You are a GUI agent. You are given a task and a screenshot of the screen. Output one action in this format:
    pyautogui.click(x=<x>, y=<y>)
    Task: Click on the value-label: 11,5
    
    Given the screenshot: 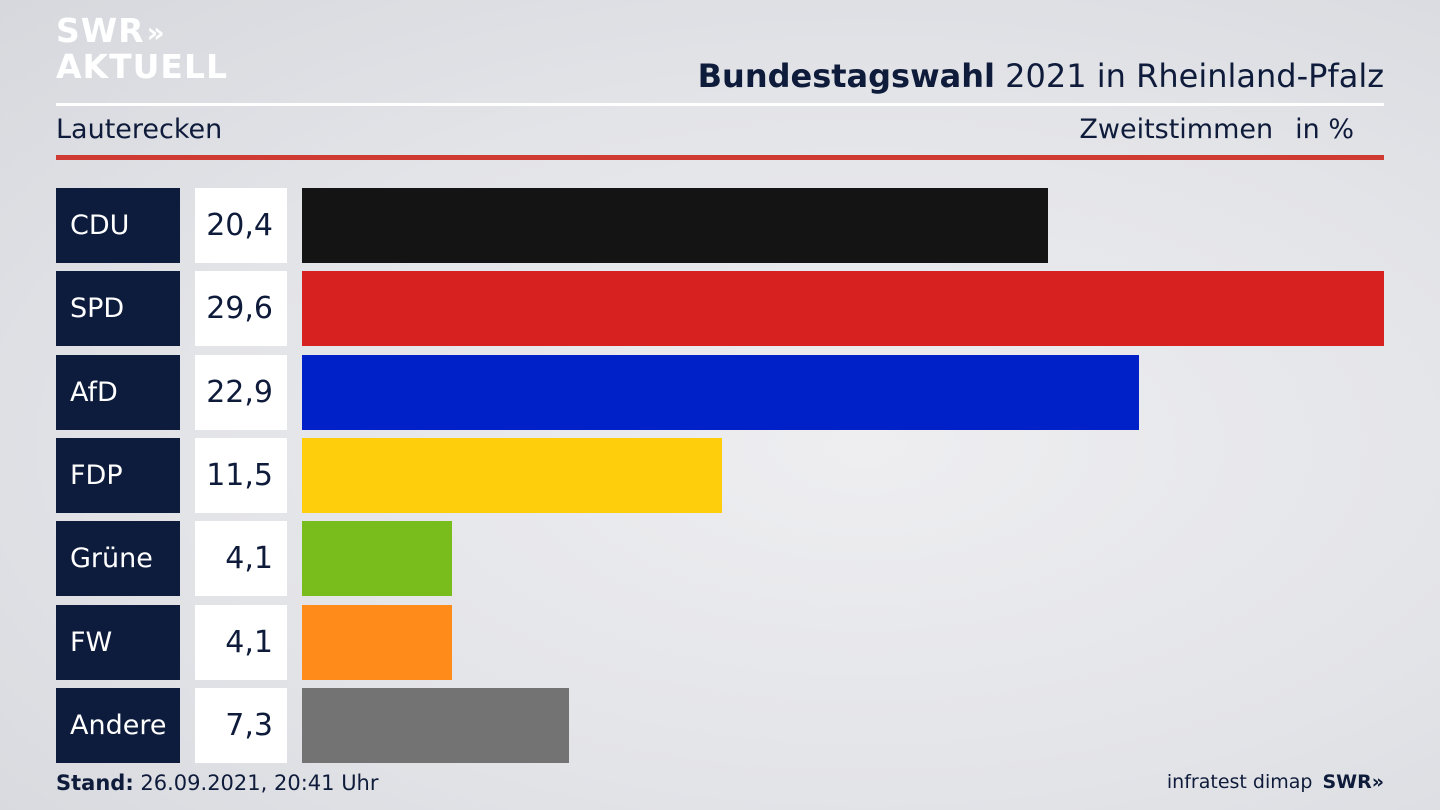 What is the action you would take?
    pyautogui.click(x=241, y=475)
    